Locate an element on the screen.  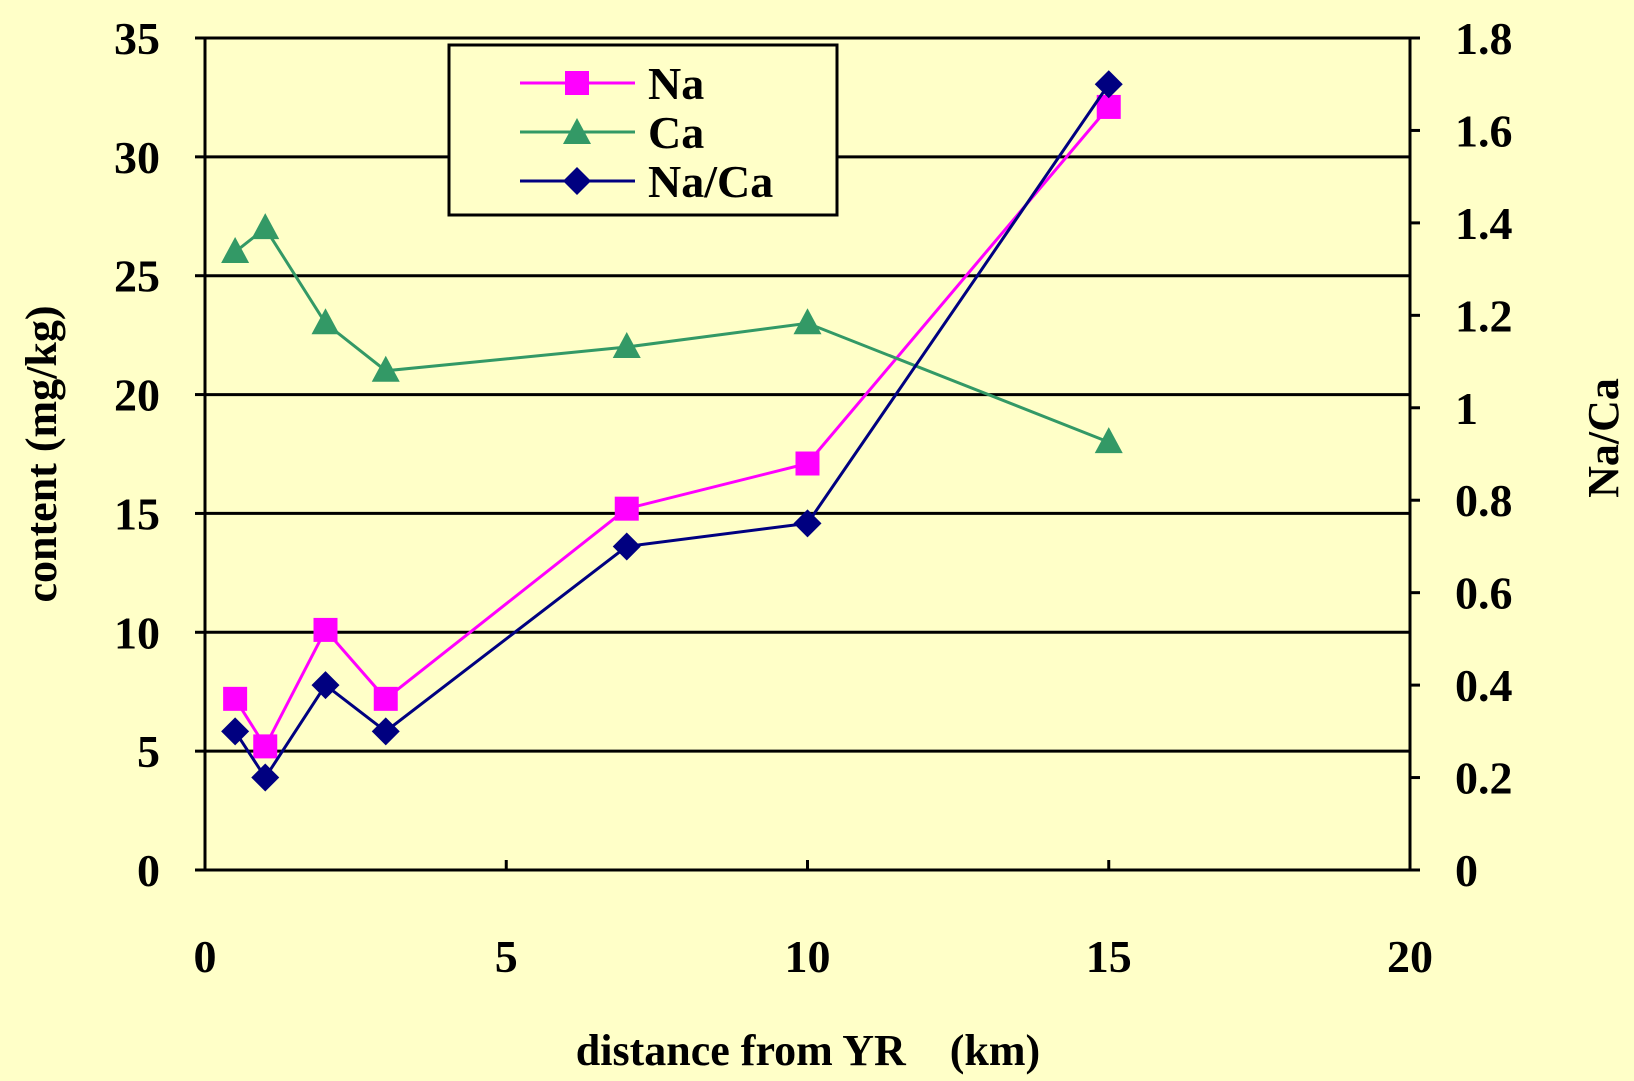
x-tick-label-3: 15 is located at coordinates (1109, 956).